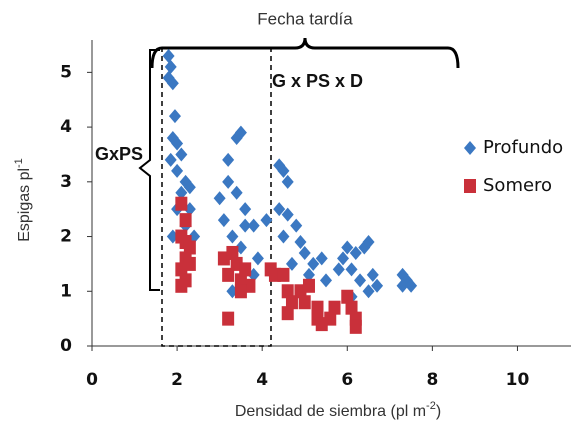  I want to click on y-tick-label: 2, so click(66, 237).